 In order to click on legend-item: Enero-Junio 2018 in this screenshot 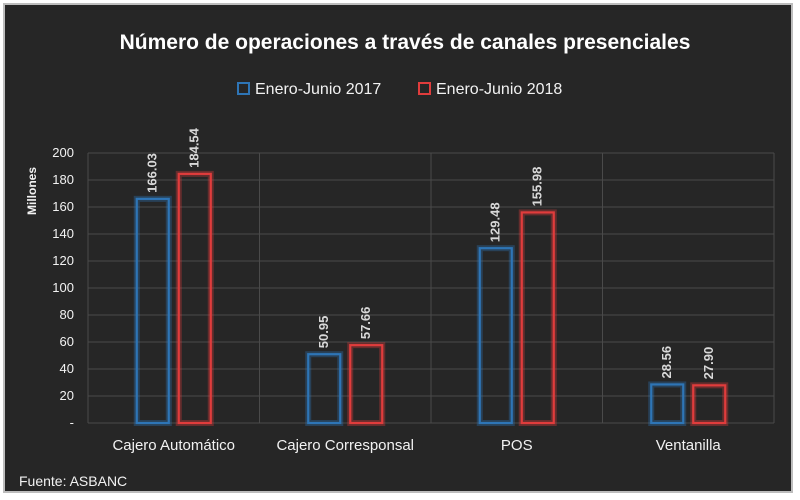, I will do `click(490, 89)`.